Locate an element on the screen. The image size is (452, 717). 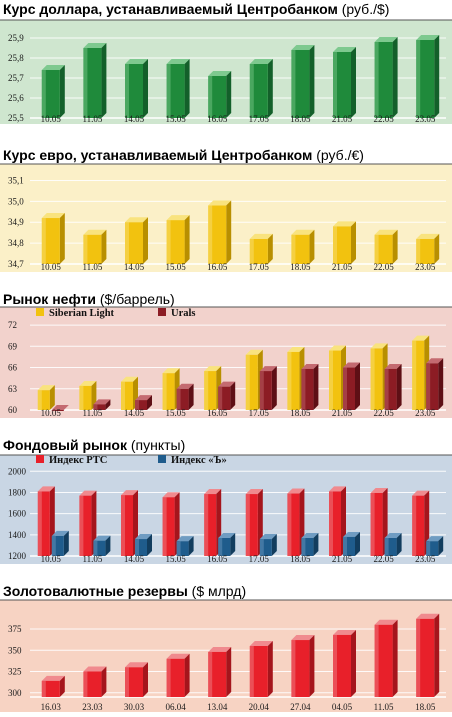
y-tick-label: 69 is located at coordinates (13, 346).